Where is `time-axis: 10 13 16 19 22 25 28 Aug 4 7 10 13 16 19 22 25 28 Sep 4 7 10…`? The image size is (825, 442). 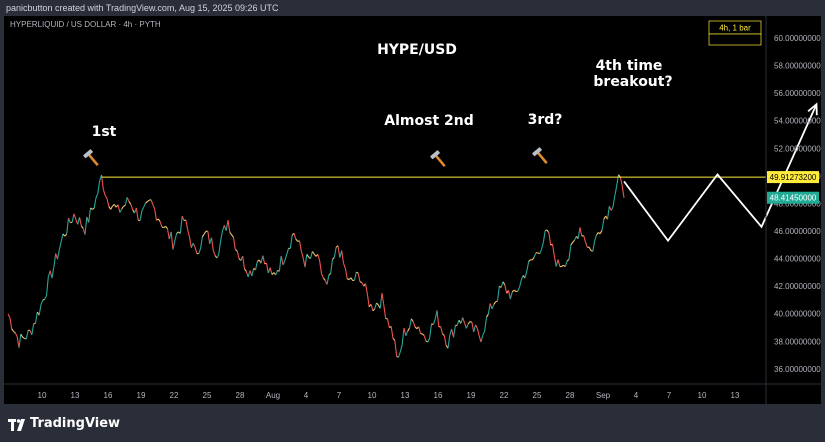
time-axis: 10 13 16 19 22 25 28 Aug 4 7 10 13 16 19 22 25 28 Sep 4 7 10… is located at coordinates (412, 391).